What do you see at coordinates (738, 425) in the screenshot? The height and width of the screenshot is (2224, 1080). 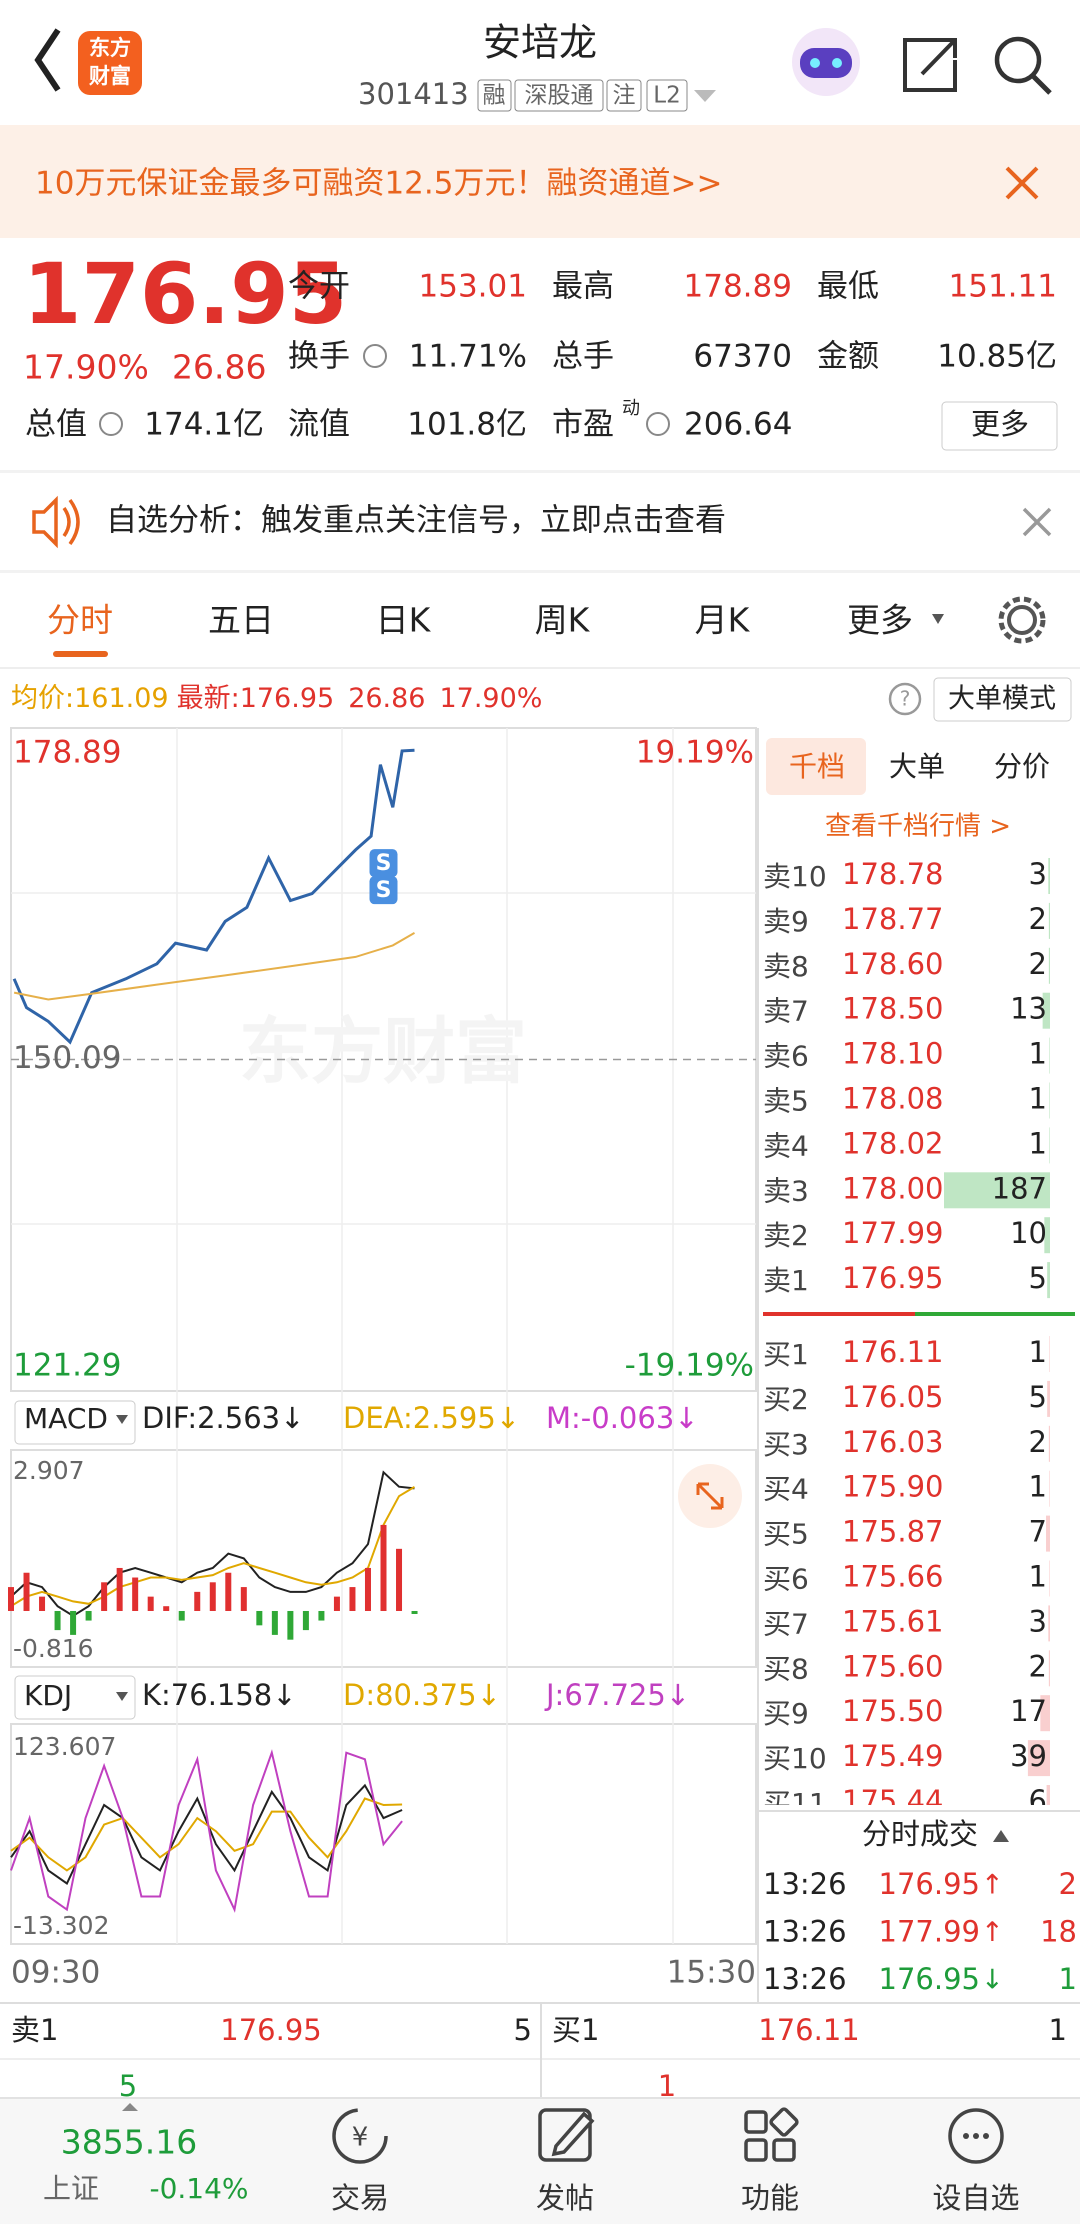 I see `field-value: 206.64` at bounding box center [738, 425].